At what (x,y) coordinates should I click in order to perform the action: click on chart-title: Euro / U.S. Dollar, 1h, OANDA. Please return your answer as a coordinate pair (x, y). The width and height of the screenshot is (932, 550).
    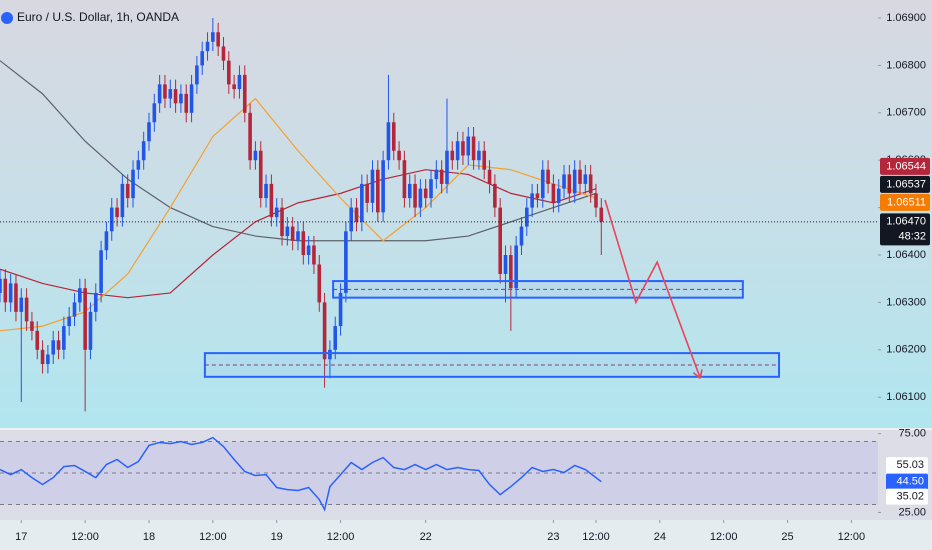
    Looking at the image, I should click on (98, 17).